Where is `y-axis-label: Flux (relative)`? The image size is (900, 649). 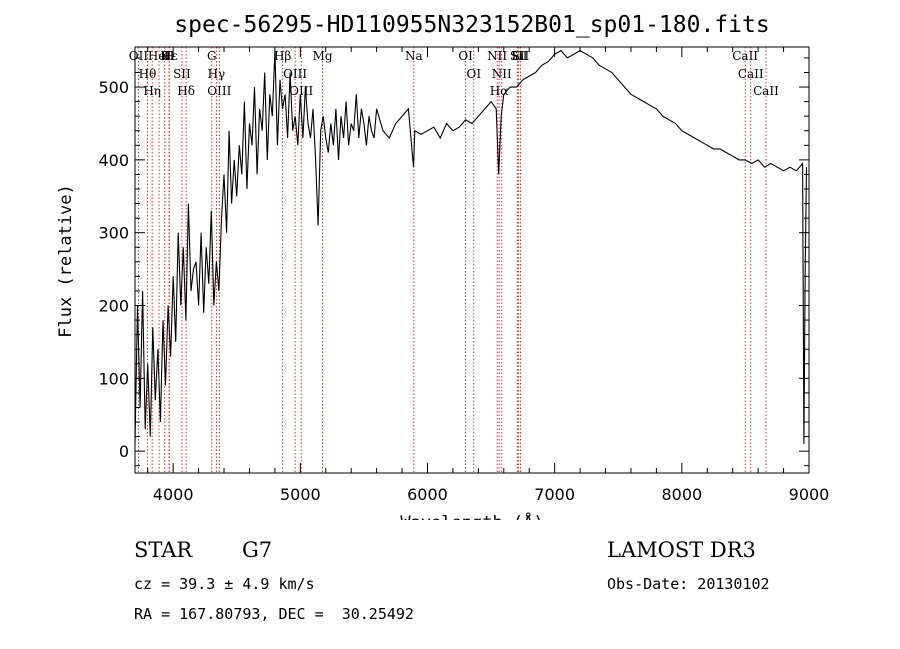
y-axis-label: Flux (relative) is located at coordinates (66, 261).